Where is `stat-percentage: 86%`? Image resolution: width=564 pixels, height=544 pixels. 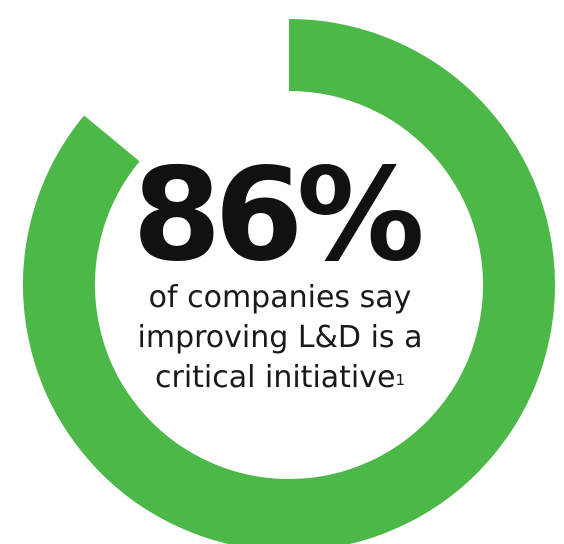 stat-percentage: 86% is located at coordinates (278, 215).